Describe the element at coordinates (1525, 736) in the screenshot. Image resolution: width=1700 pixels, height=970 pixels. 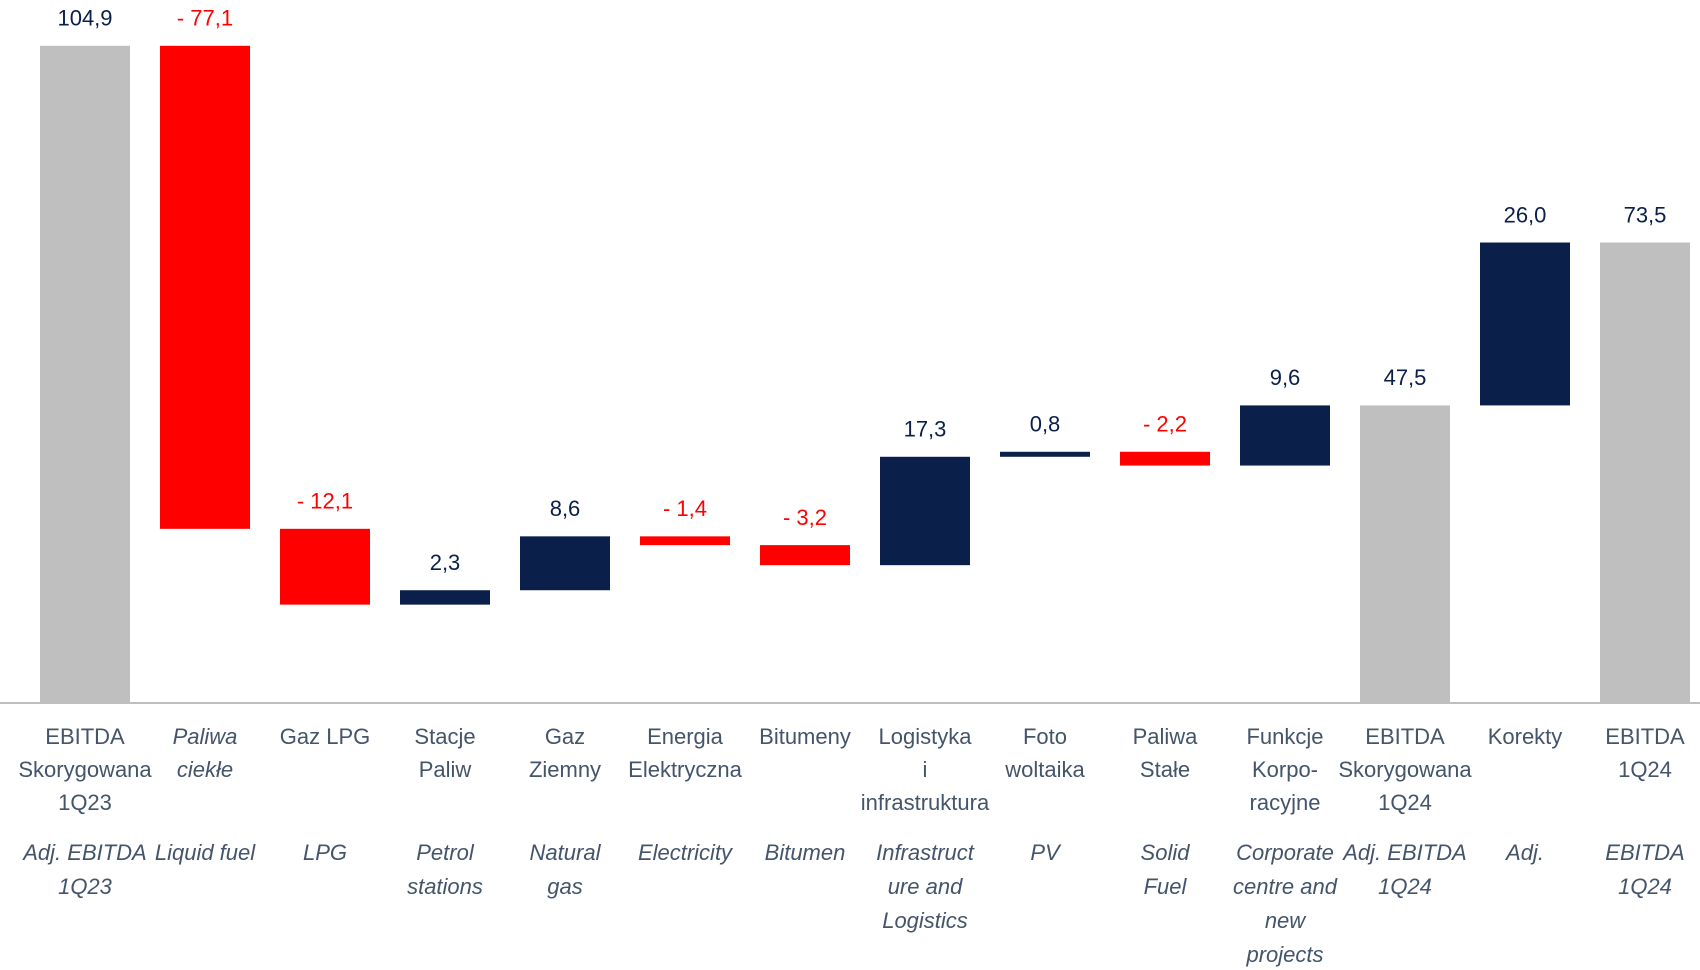
I see `category-label: Korekty` at that location.